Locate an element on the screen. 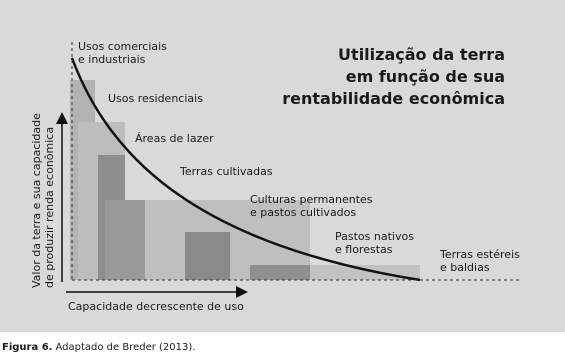 The height and width of the screenshot is (360, 565). region-label: Culturas permanentes is located at coordinates (311, 199).